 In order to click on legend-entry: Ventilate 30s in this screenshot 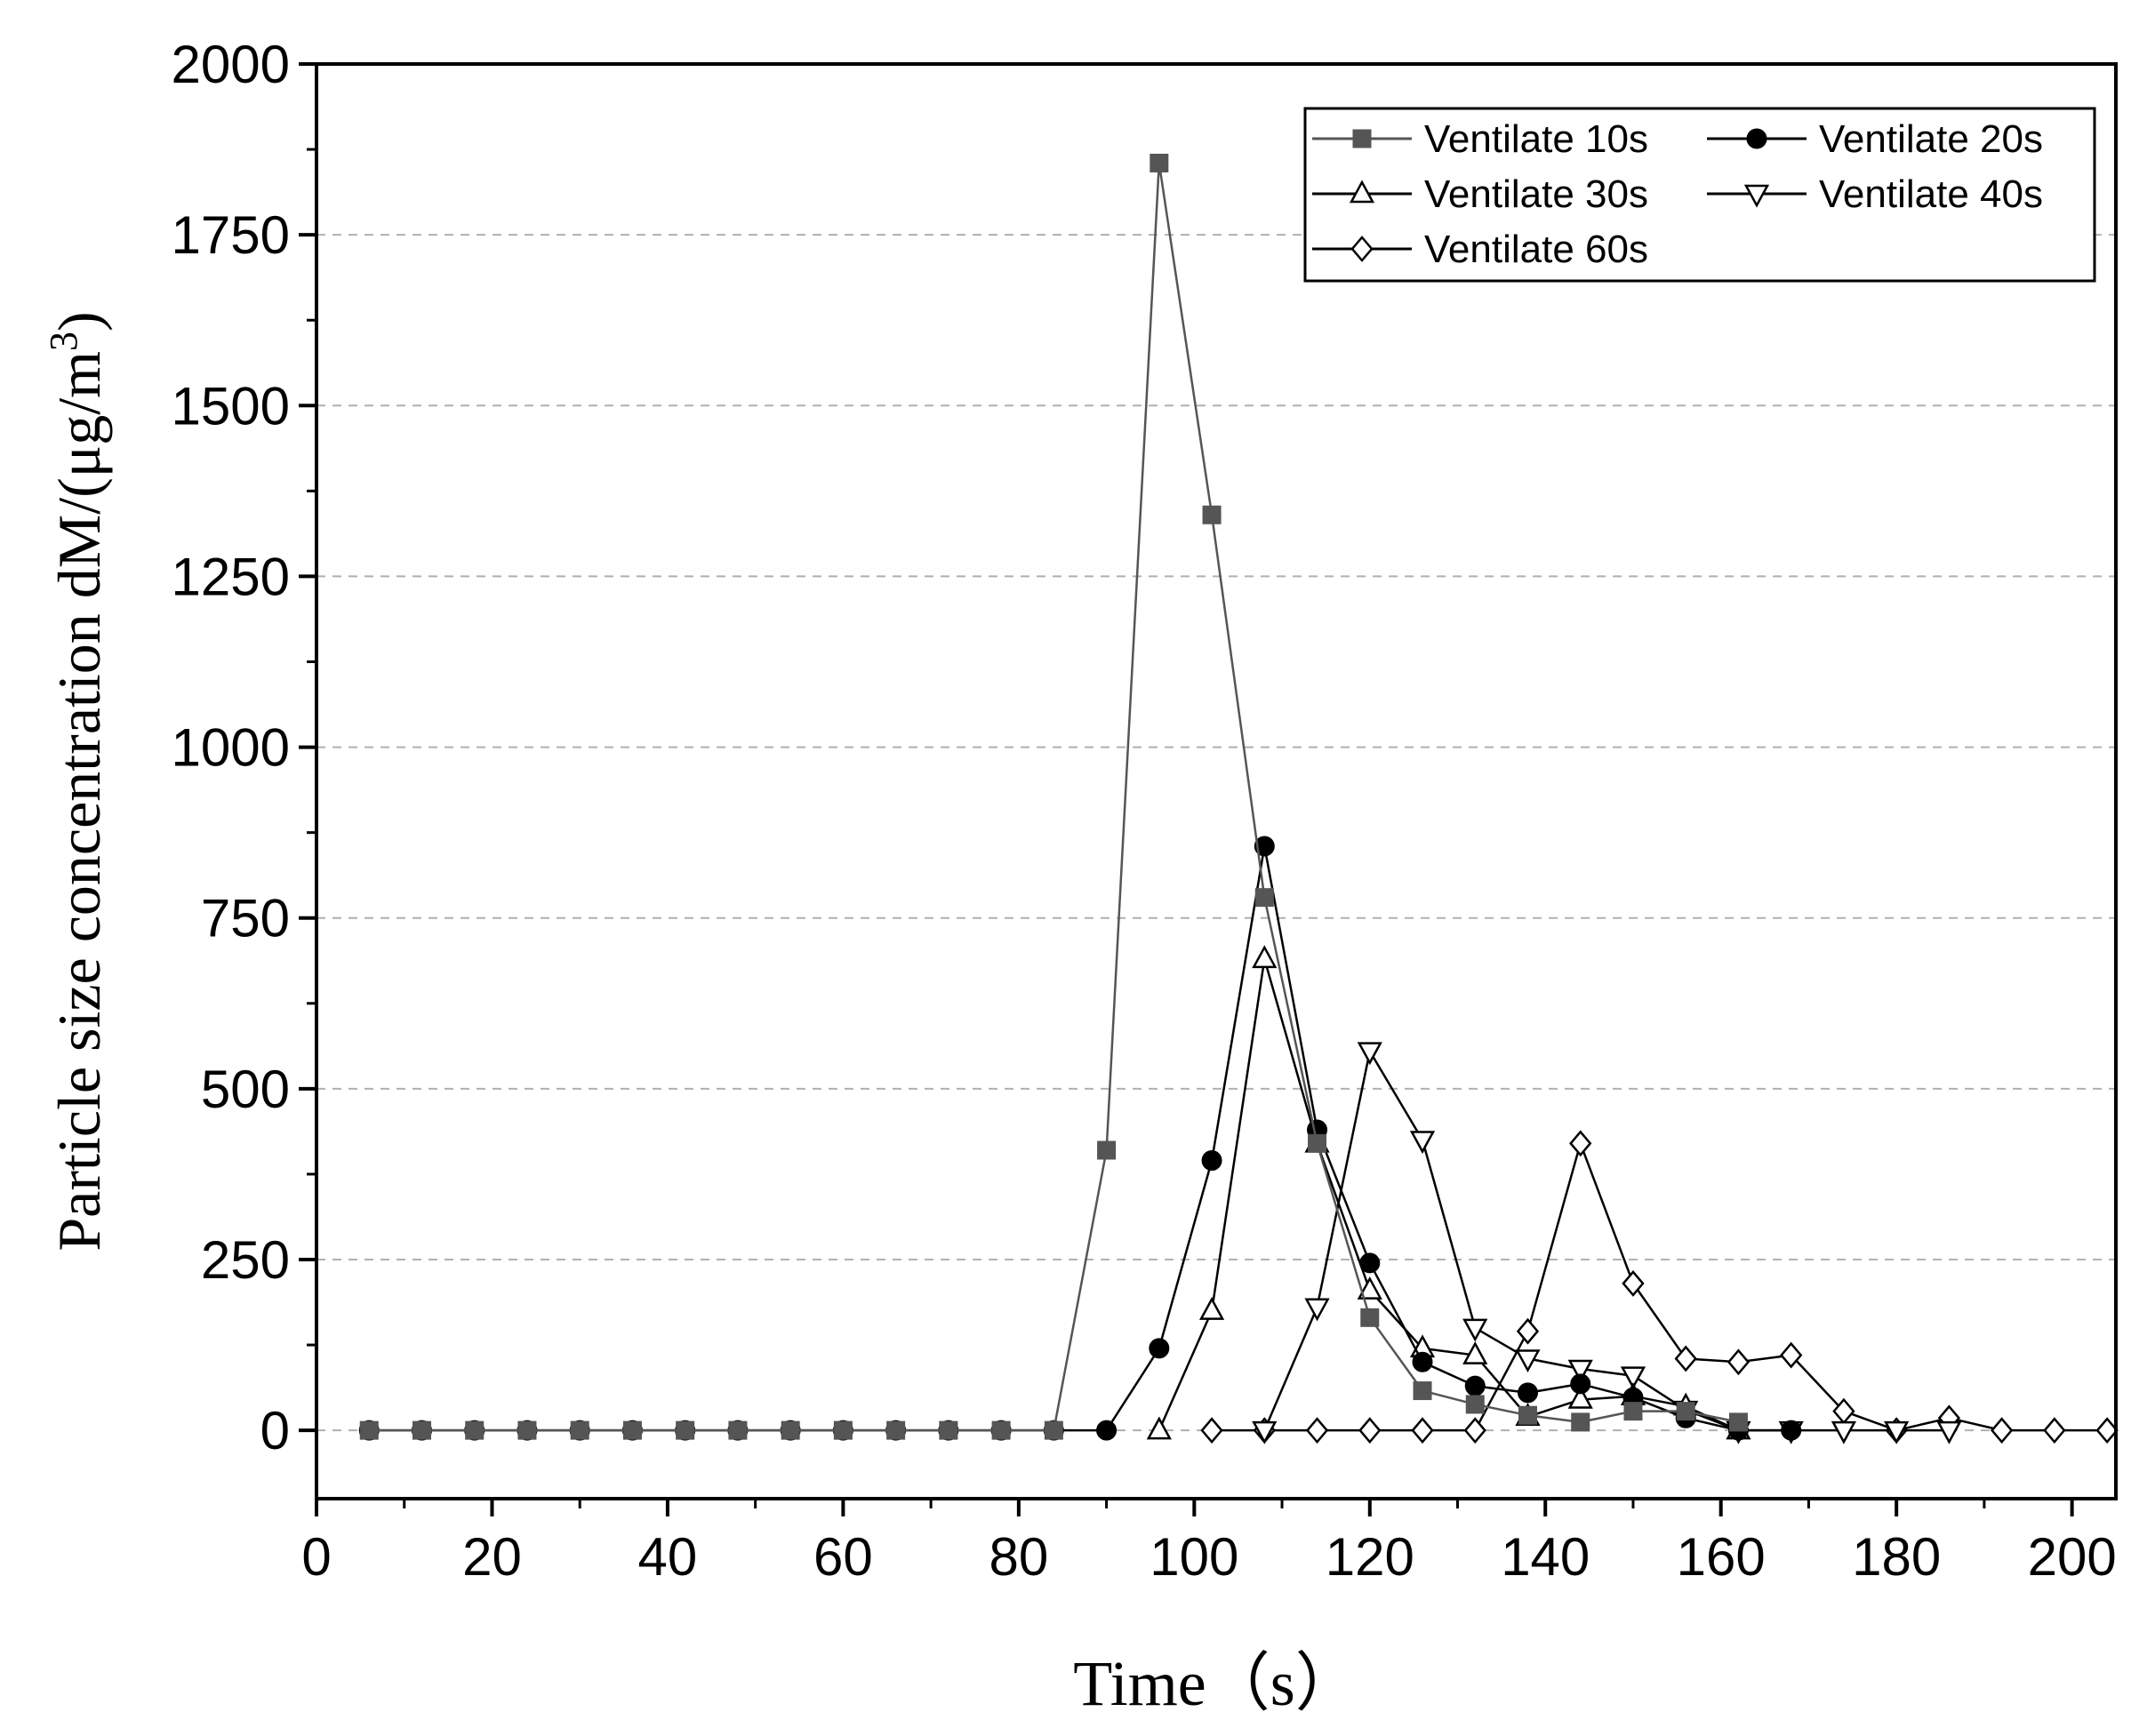, I will do `click(1480, 194)`.